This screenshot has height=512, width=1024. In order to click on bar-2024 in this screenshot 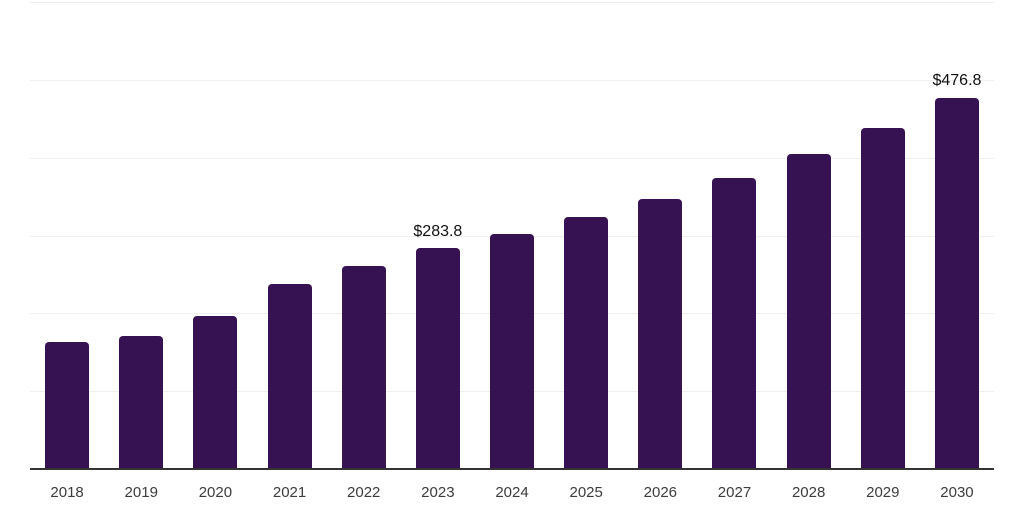, I will do `click(512, 351)`.